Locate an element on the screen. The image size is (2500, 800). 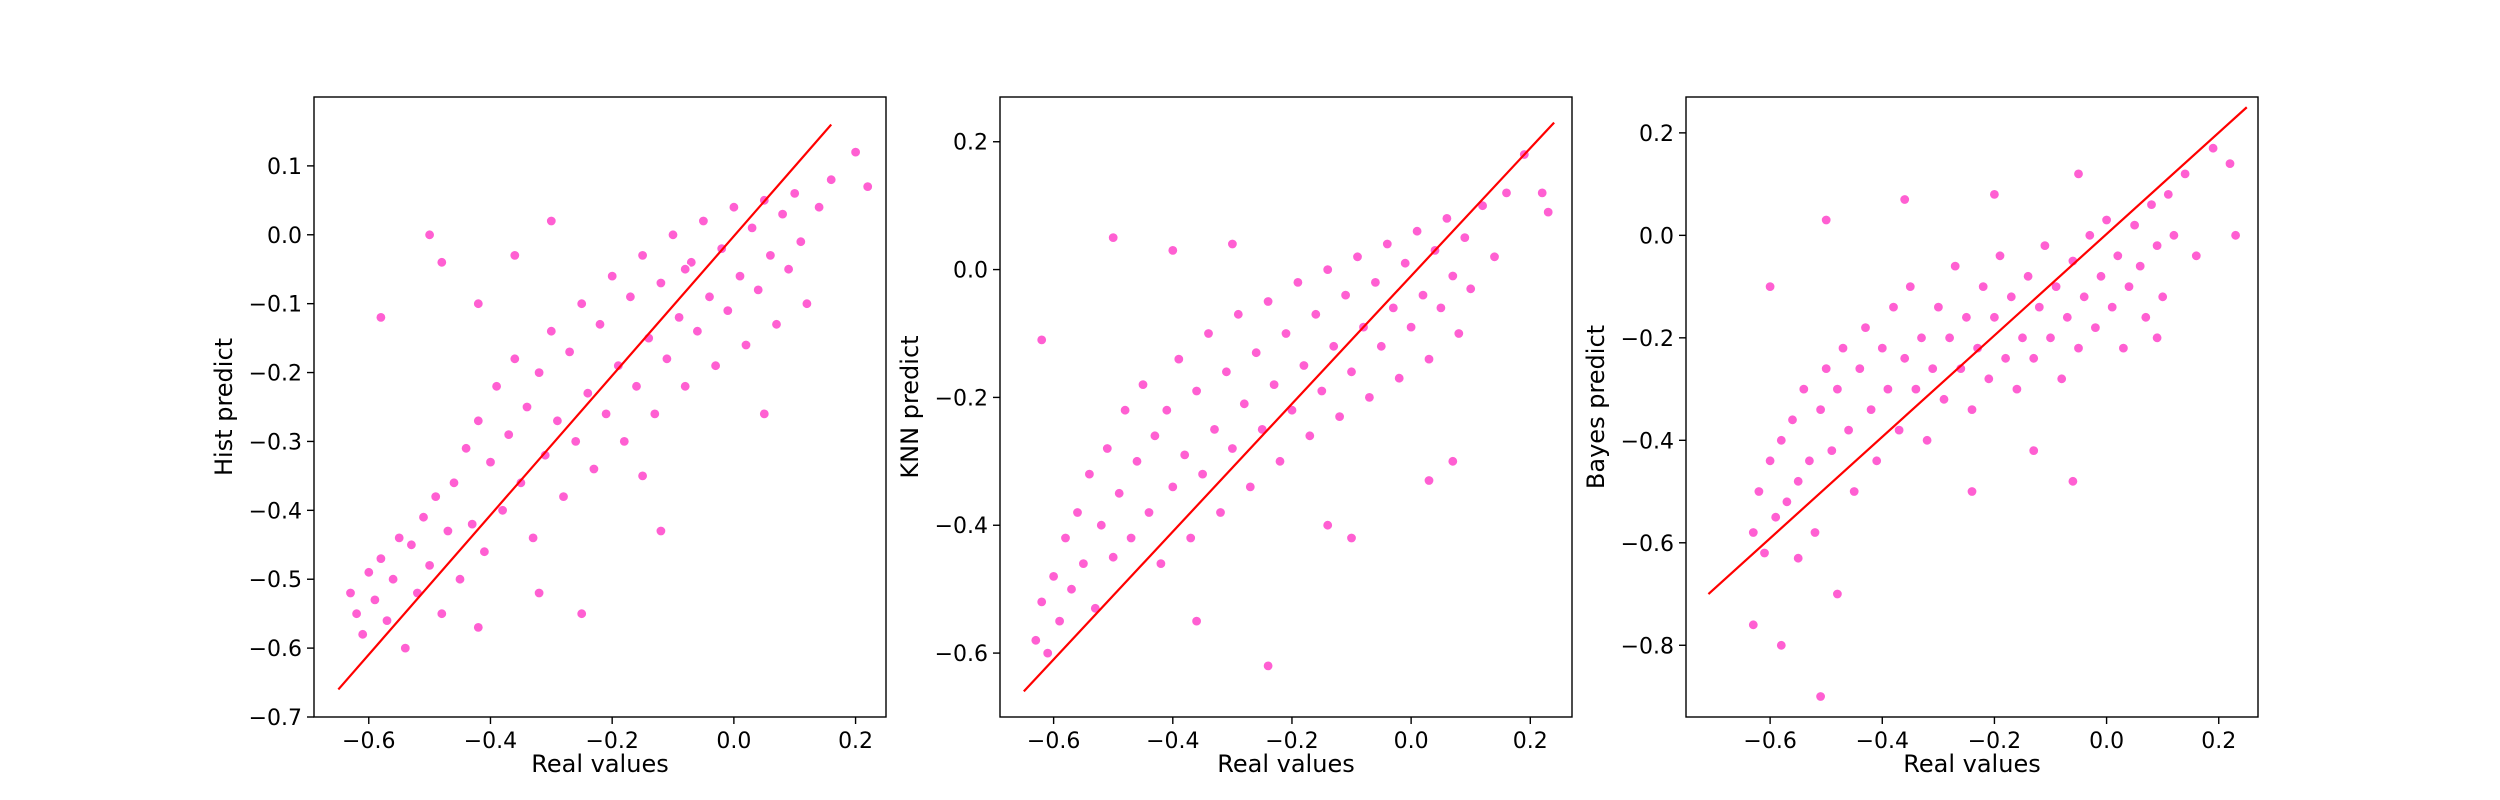
y-tick-label: 0.2 is located at coordinates (970, 143).